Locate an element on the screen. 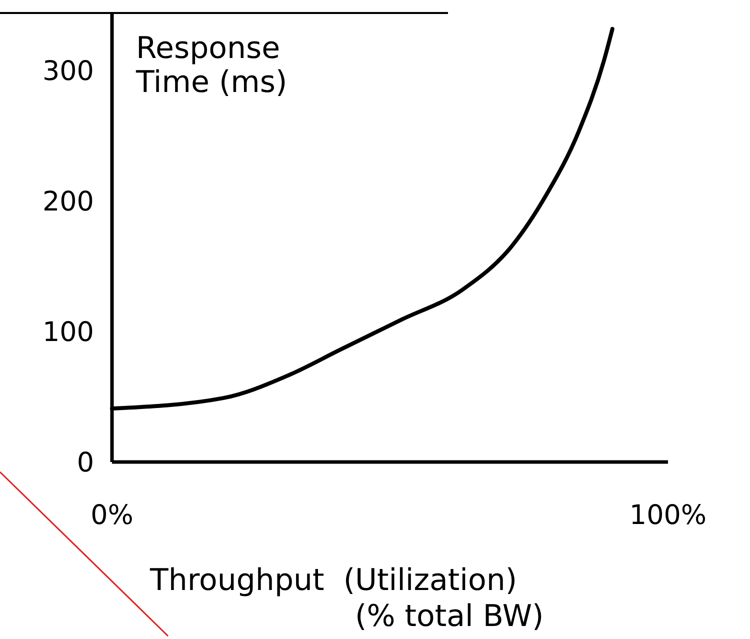 The height and width of the screenshot is (639, 750). y-tick-label: 300 is located at coordinates (68, 72).